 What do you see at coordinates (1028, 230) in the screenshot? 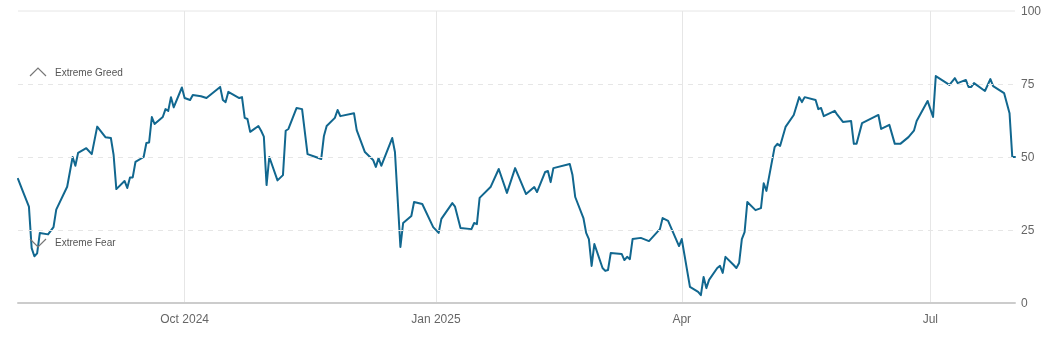
I see `y-tick-label: 25` at bounding box center [1028, 230].